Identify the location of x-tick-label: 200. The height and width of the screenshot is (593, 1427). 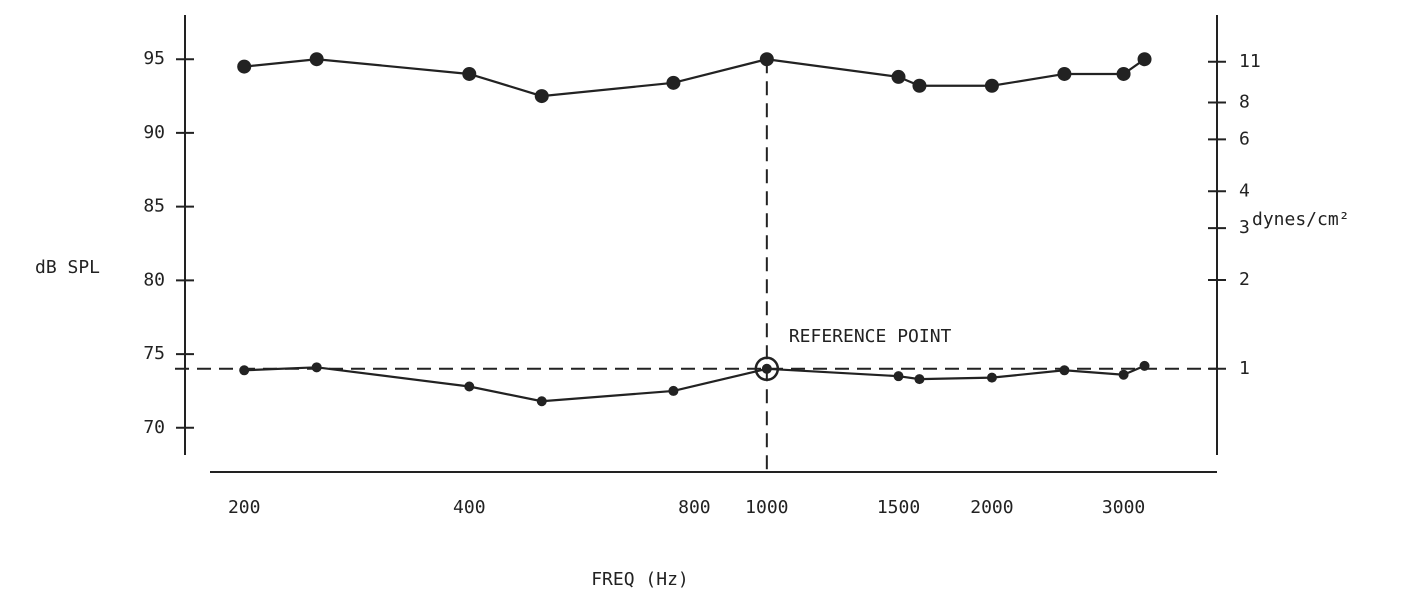
(244, 507).